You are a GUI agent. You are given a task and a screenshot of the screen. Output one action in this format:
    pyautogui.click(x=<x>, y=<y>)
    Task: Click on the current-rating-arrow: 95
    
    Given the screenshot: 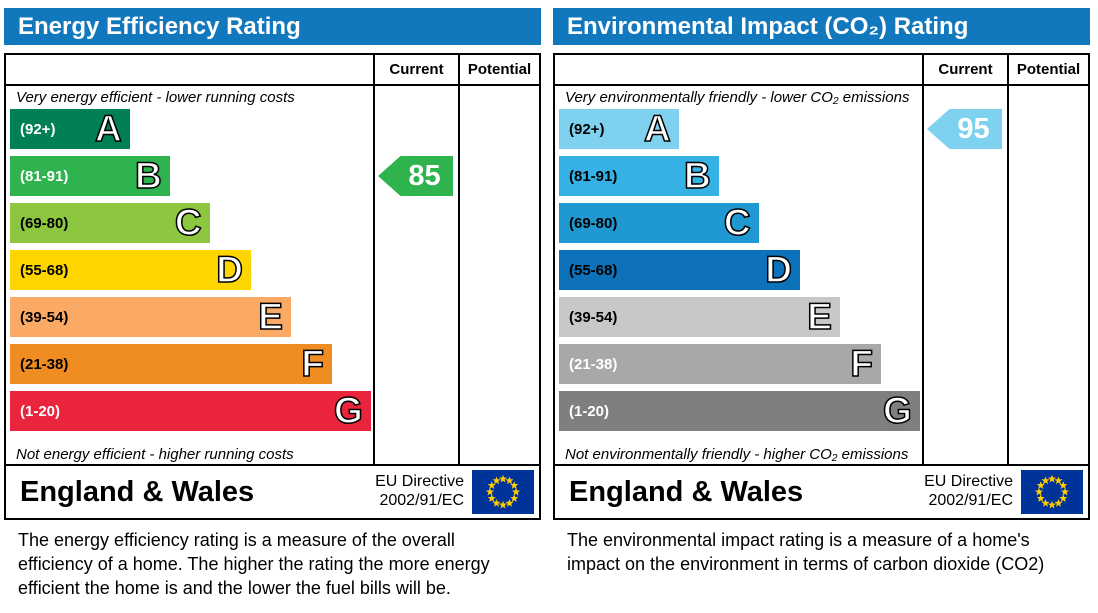 What is the action you would take?
    pyautogui.click(x=964, y=129)
    